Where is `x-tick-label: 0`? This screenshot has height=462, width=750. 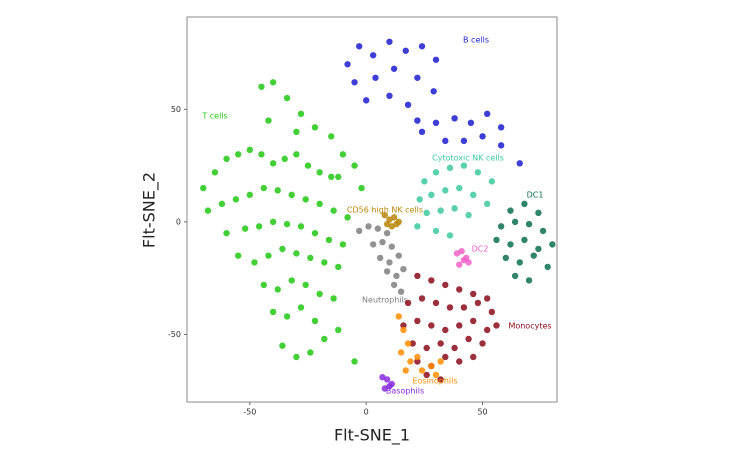
x-tick-label: 0 is located at coordinates (366, 412).